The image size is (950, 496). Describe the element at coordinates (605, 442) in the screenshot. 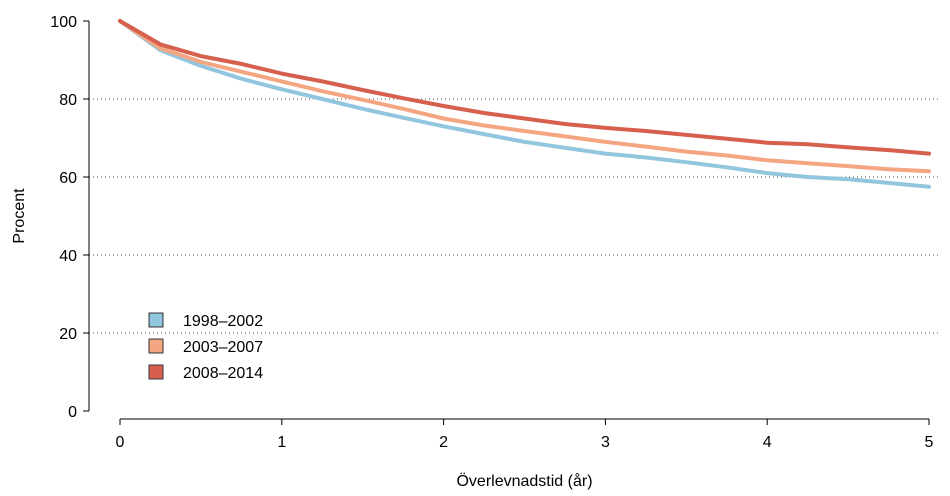

I see `x-tick-label: 3` at that location.